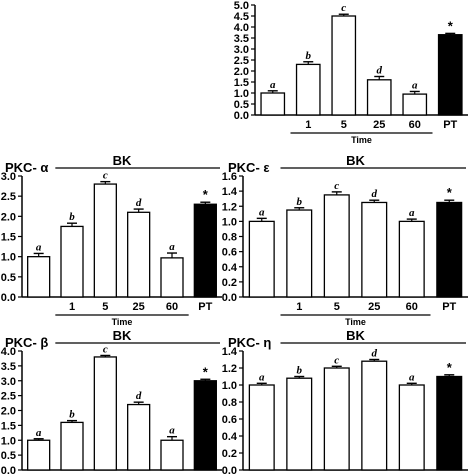 The width and height of the screenshot is (474, 474). I want to click on panel-title: PKC- β, so click(26, 342).